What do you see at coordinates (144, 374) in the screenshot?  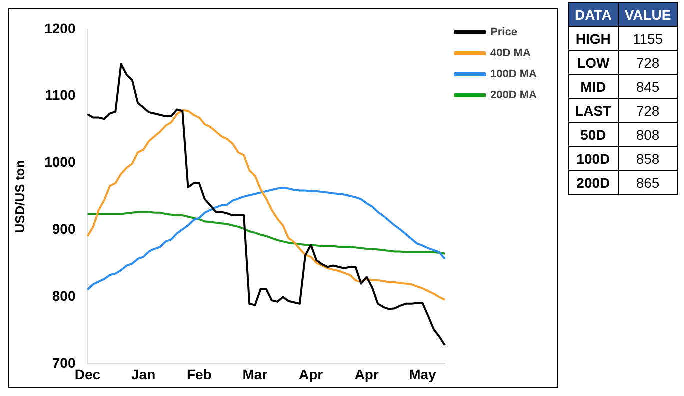 I see `x-tick-label: Jan` at bounding box center [144, 374].